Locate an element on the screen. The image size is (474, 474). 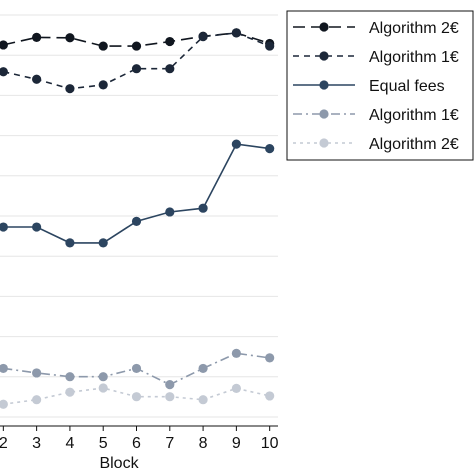
x-tick-label: 7 is located at coordinates (169, 443).